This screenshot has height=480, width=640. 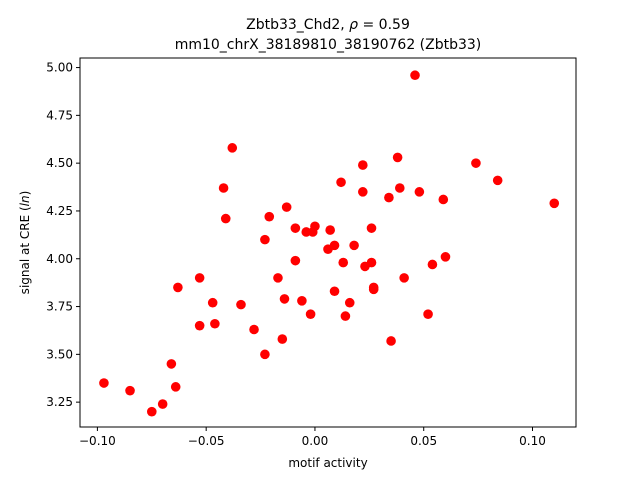 What do you see at coordinates (59, 259) in the screenshot?
I see `y-tick-label: 4.00` at bounding box center [59, 259].